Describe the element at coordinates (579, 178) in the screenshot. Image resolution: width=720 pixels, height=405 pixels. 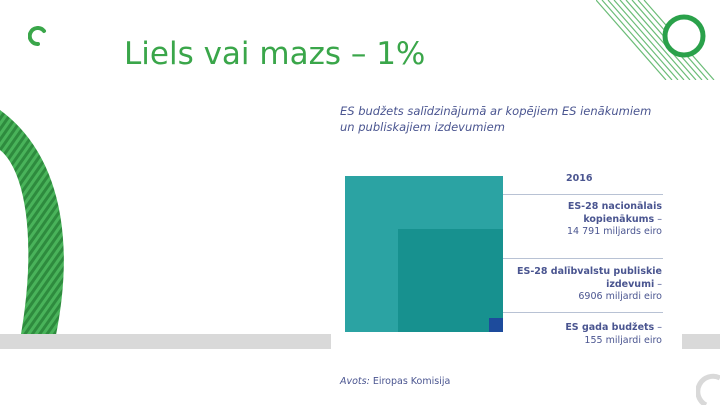
I see `year-label: 2016` at that location.